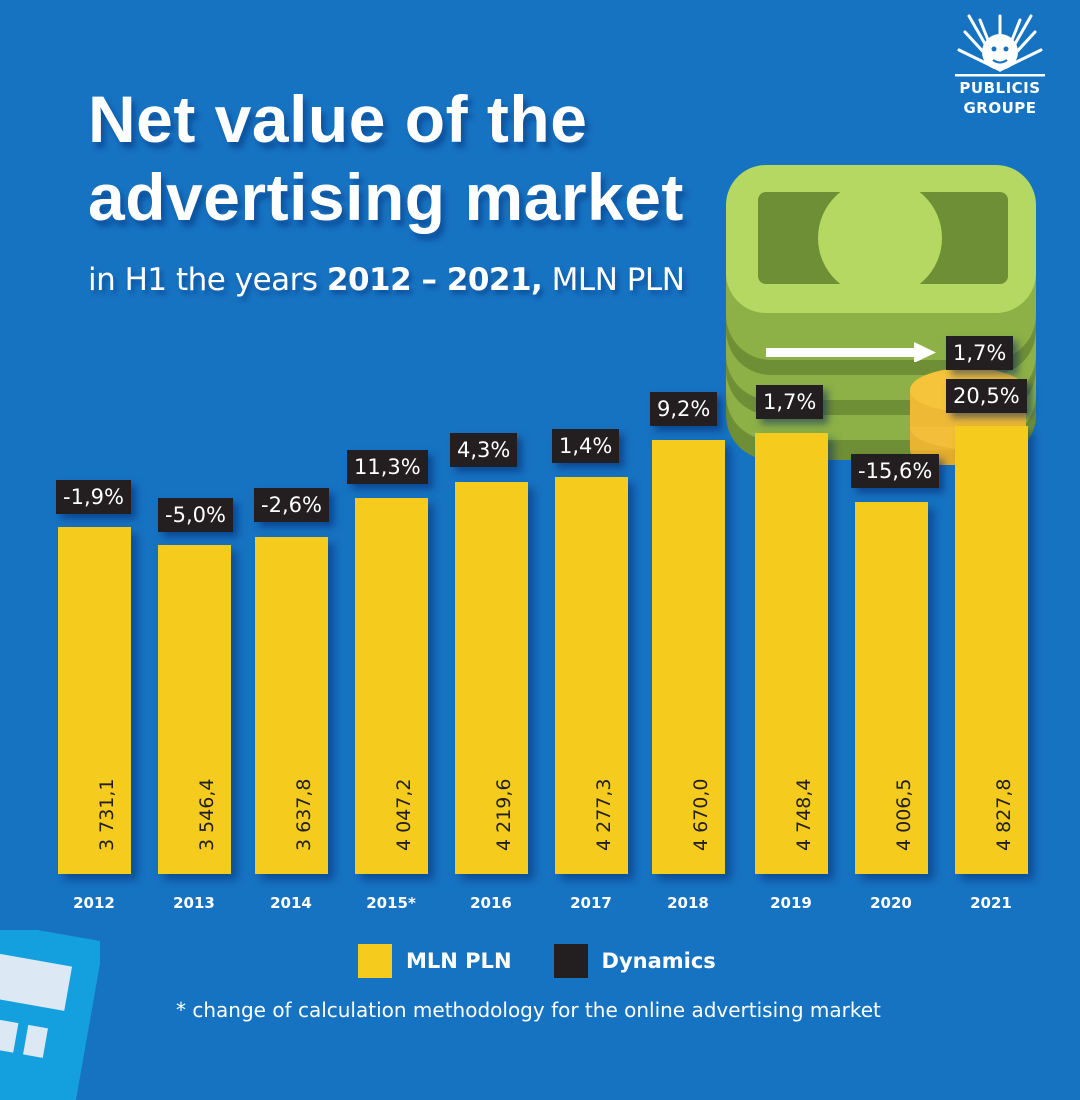 Image resolution: width=1080 pixels, height=1100 pixels. I want to click on year-label-2016: 2016, so click(491, 903).